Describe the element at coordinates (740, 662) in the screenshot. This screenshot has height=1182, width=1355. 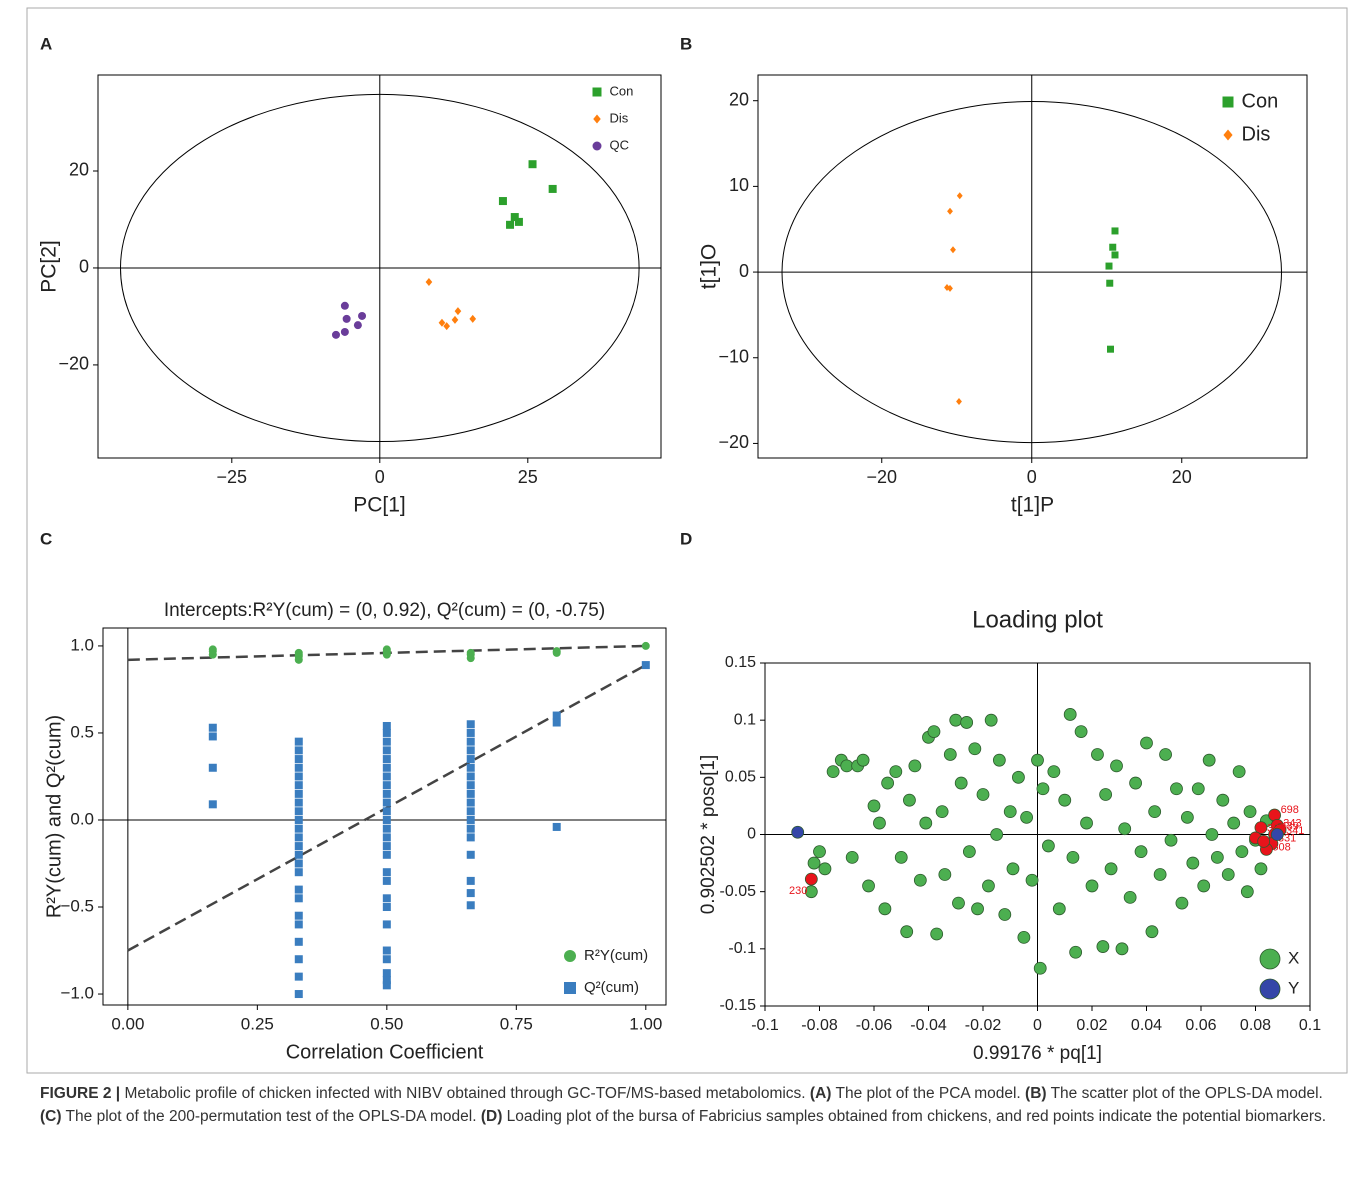
I see `y-tick-label: 0.15` at that location.